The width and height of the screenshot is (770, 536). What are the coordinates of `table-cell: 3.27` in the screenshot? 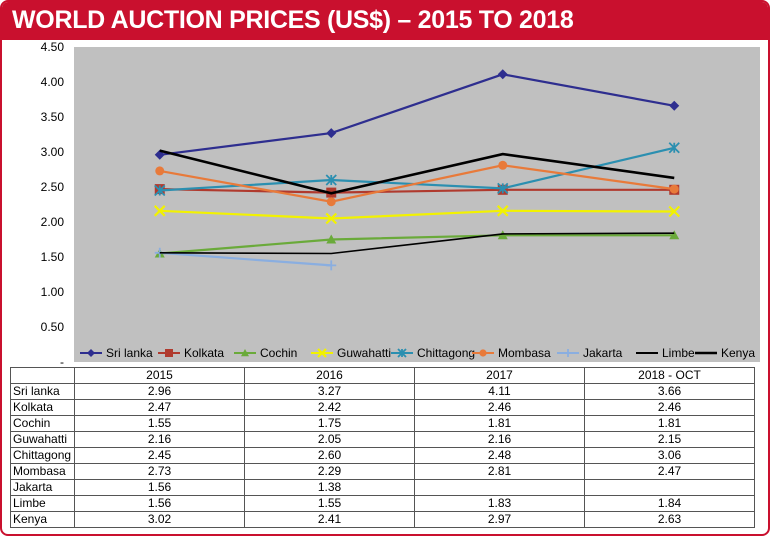 It's located at (329, 391).